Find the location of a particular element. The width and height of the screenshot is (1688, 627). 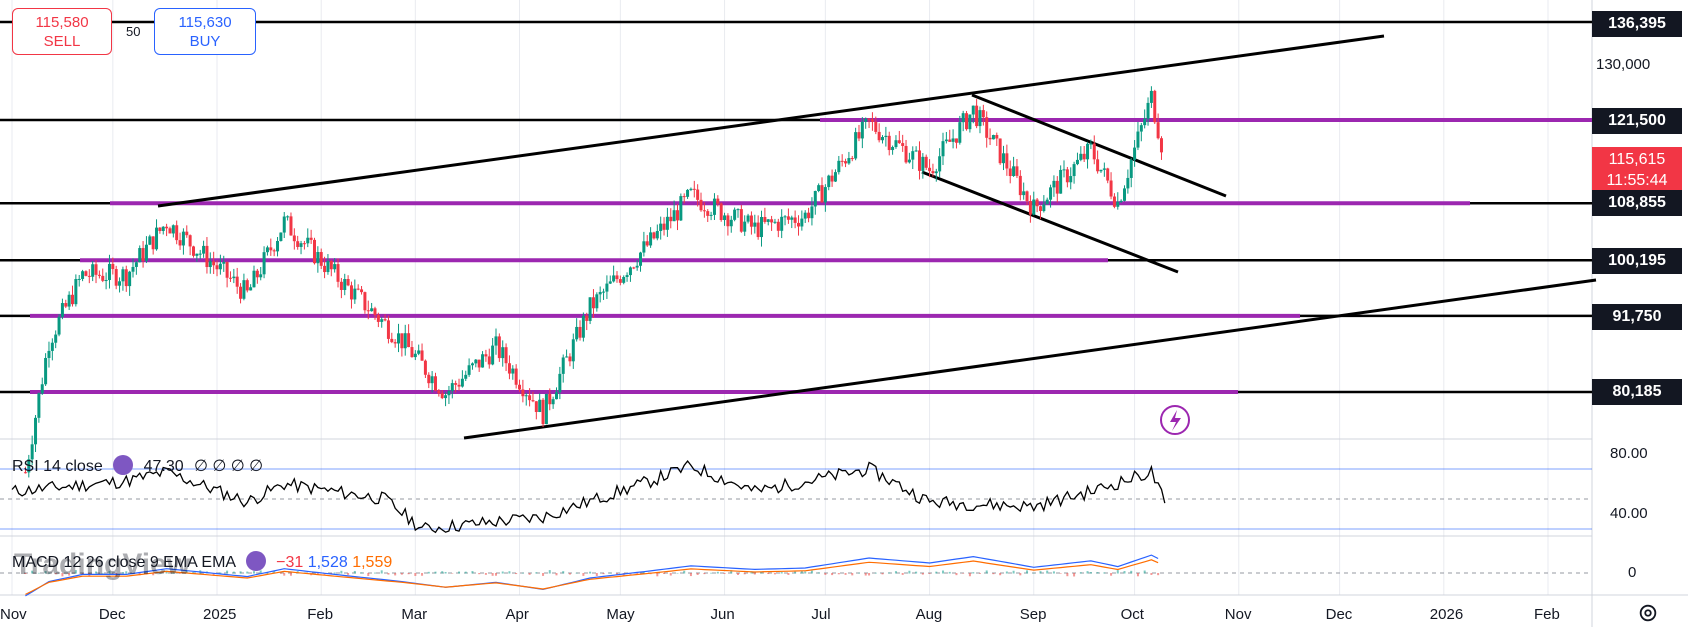

time-axis-label: Apr is located at coordinates (517, 614).